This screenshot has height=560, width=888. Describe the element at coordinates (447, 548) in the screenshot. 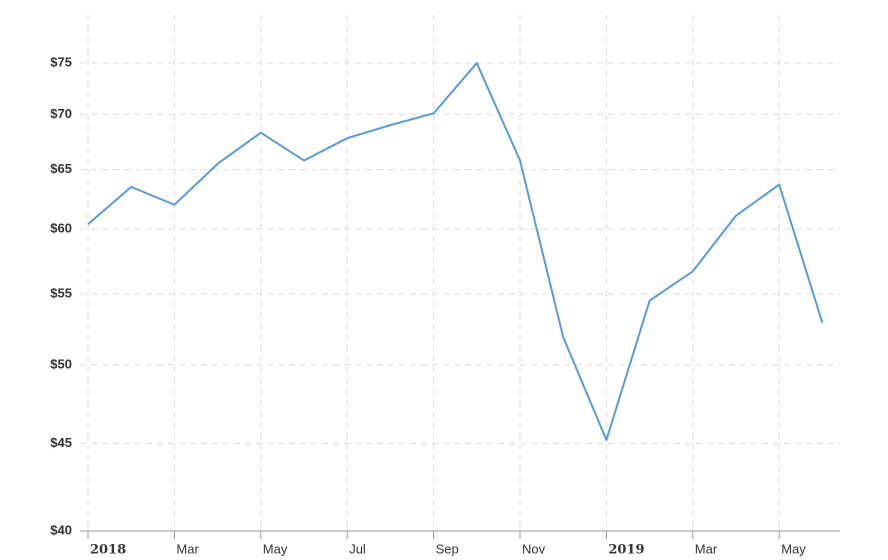

I see `x-tick-label: Sep` at that location.